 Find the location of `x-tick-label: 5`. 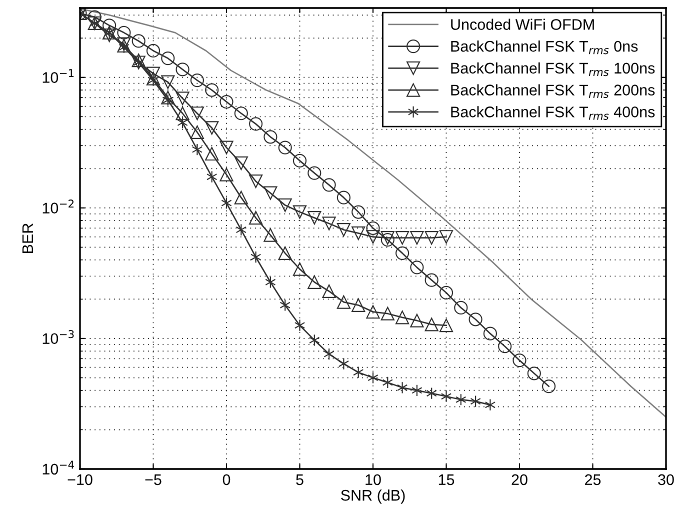

x-tick-label: 5 is located at coordinates (300, 480).